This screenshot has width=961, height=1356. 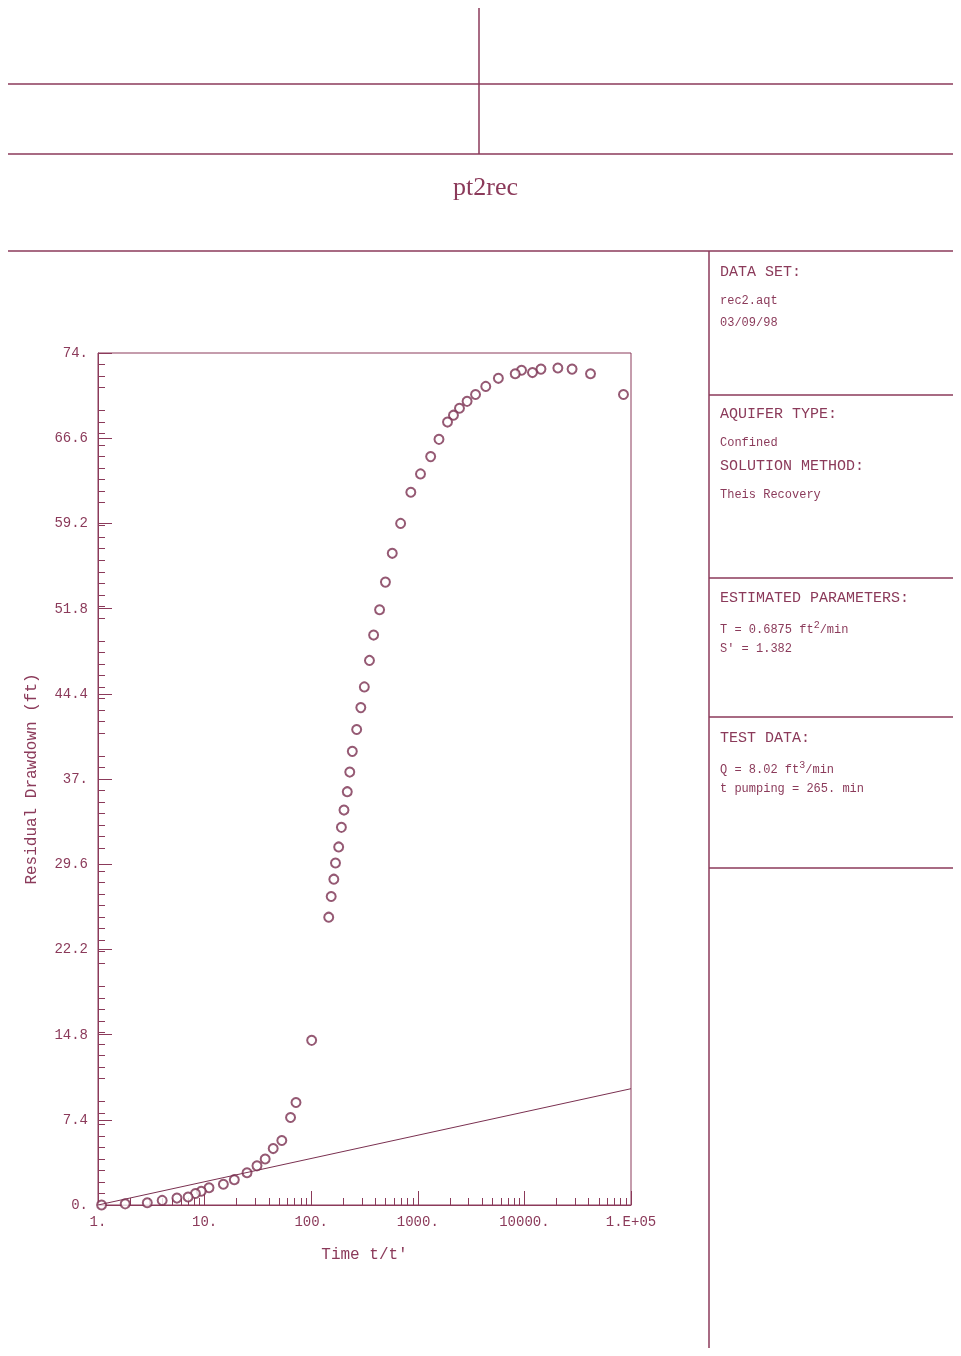 What do you see at coordinates (756, 649) in the screenshot?
I see `text: S' = 1.382` at bounding box center [756, 649].